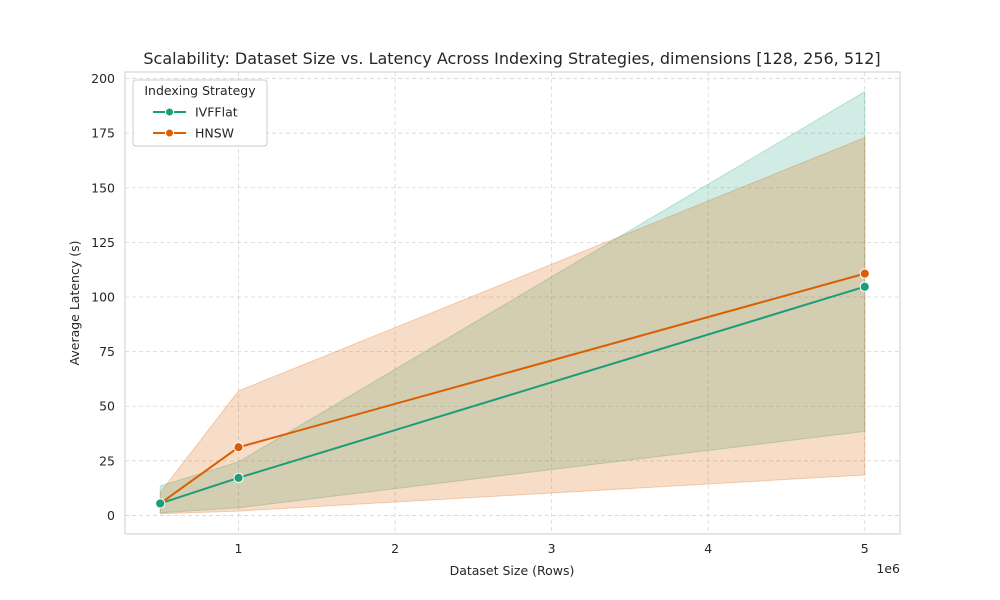  Describe the element at coordinates (214, 133) in the screenshot. I see `legend-label-hnsw: HNSW` at that location.